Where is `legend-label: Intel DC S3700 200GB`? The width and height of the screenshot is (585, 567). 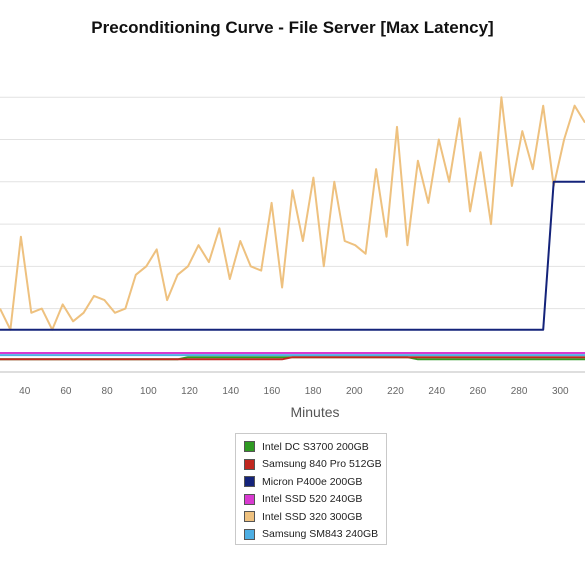 legend-label: Intel DC S3700 200GB is located at coordinates (315, 446).